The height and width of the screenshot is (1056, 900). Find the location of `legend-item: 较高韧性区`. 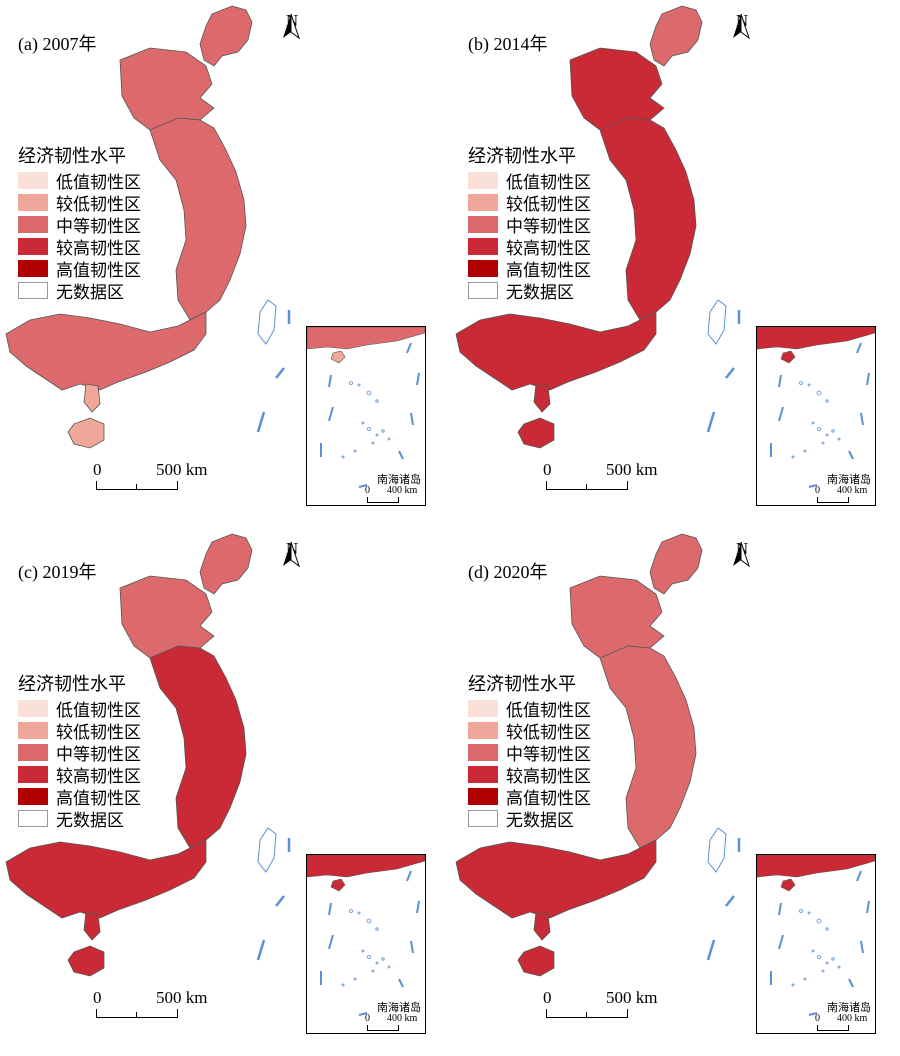

legend-item: 较高韧性区 is located at coordinates (529, 246).